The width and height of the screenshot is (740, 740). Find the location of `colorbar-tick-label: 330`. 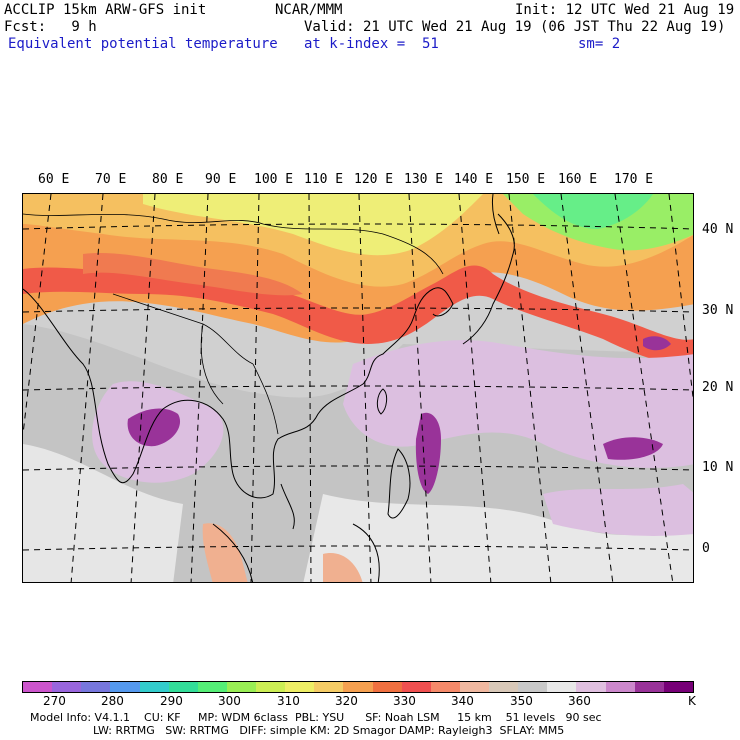

colorbar-tick-label: 330 is located at coordinates (404, 701).